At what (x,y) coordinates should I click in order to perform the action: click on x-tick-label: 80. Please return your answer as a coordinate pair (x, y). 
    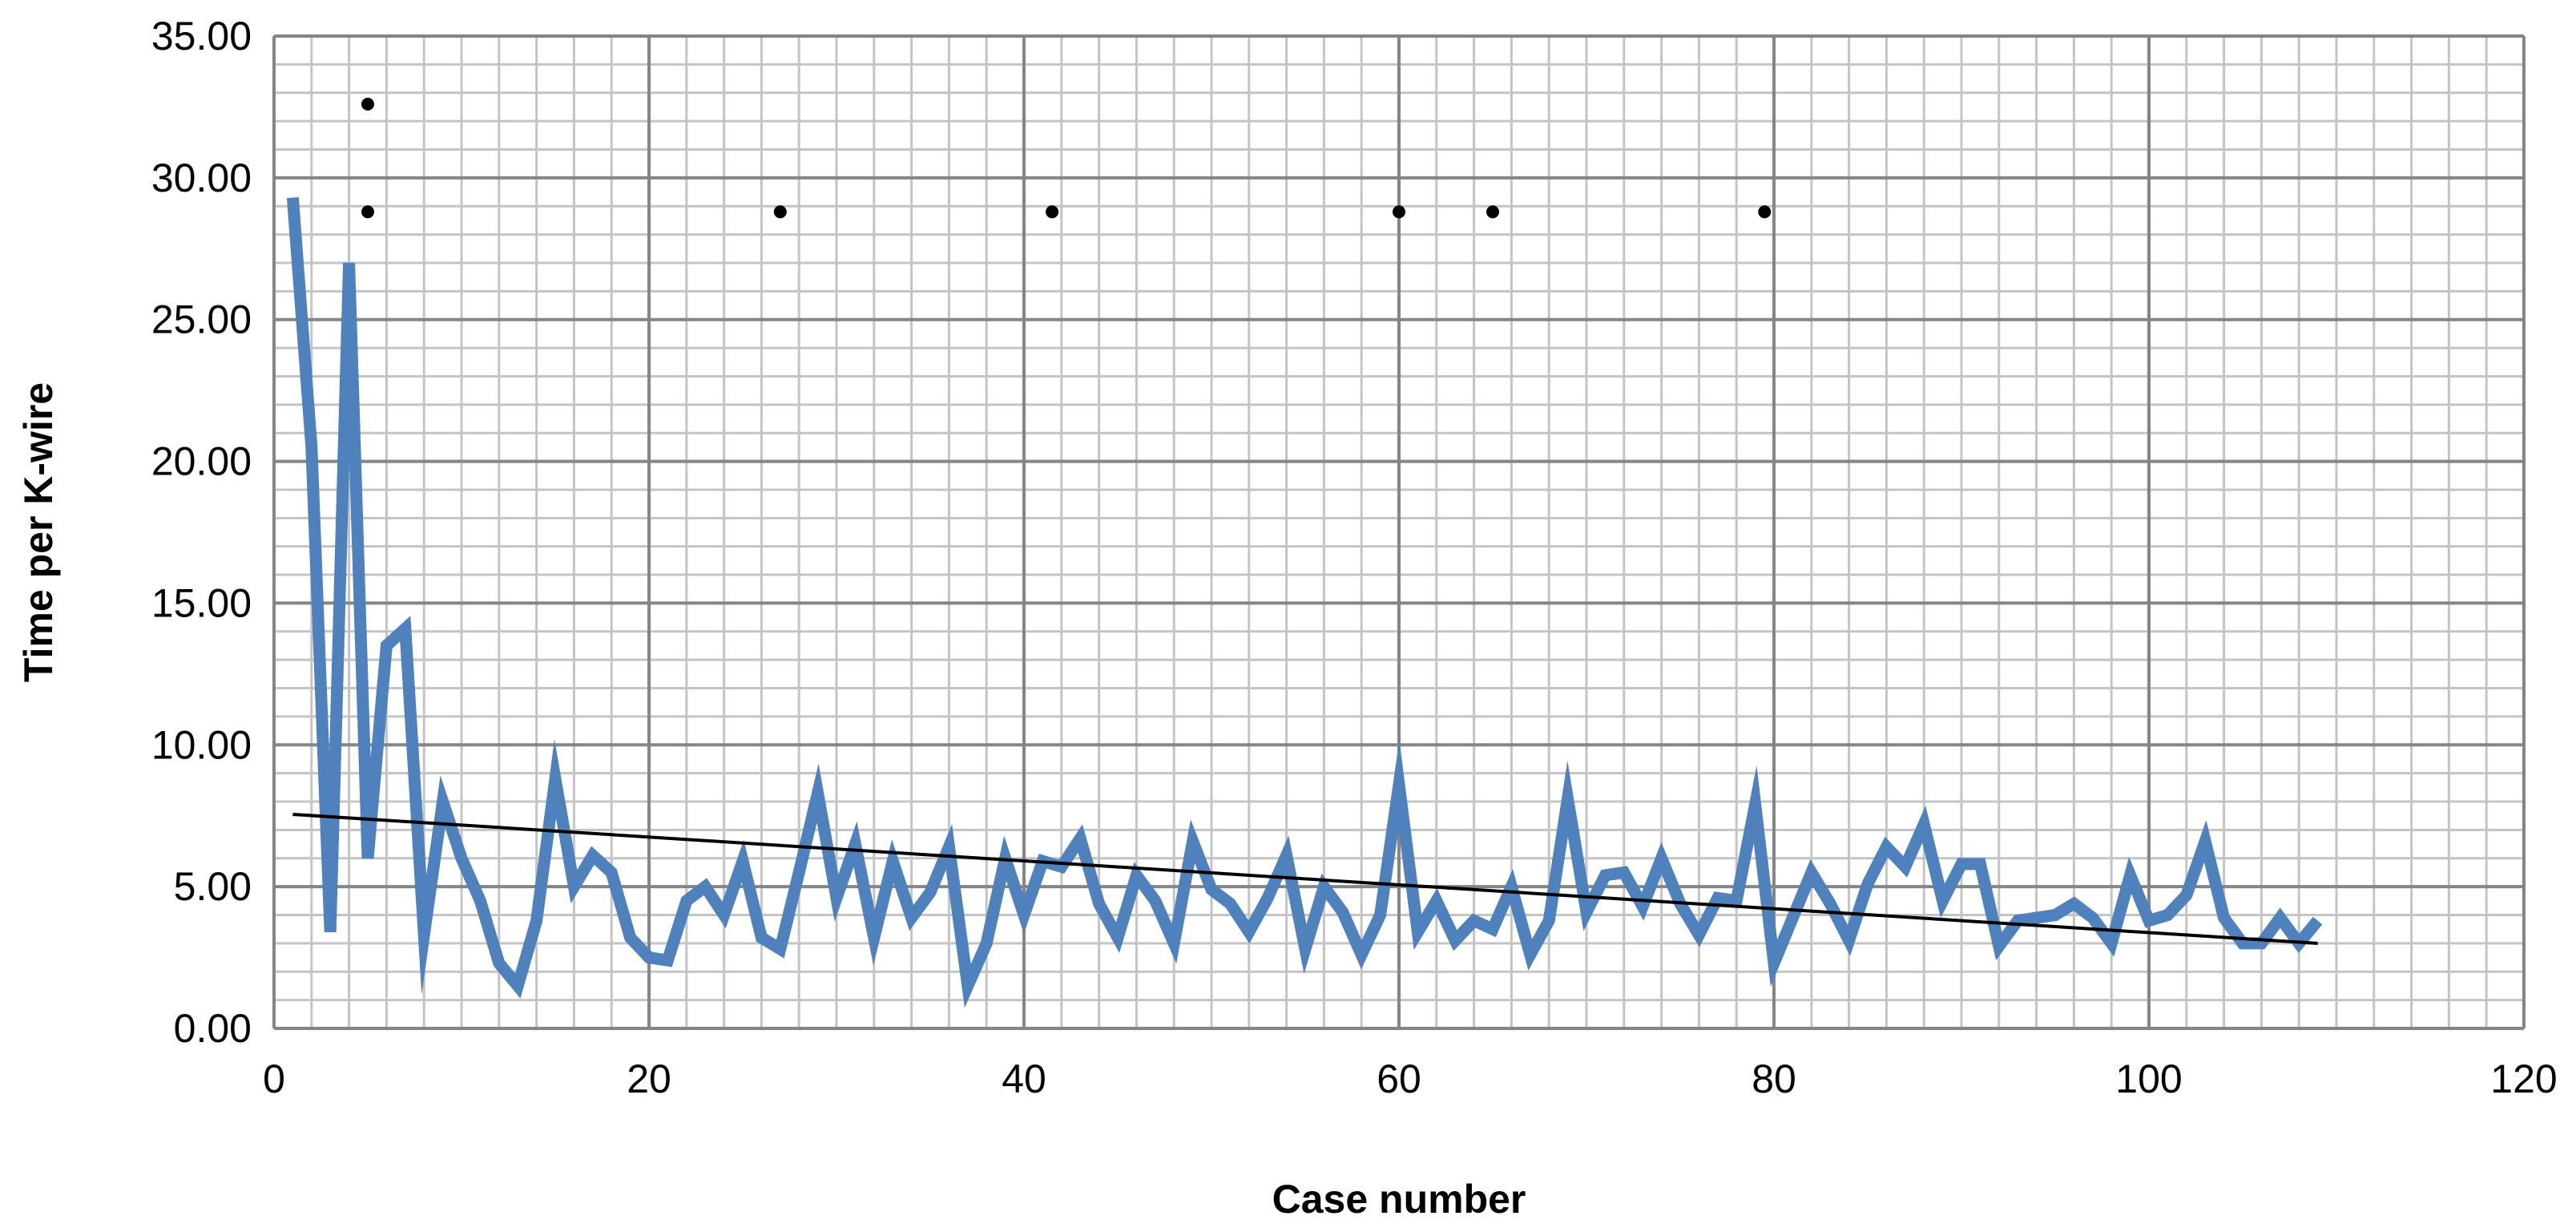
    Looking at the image, I should click on (1774, 1079).